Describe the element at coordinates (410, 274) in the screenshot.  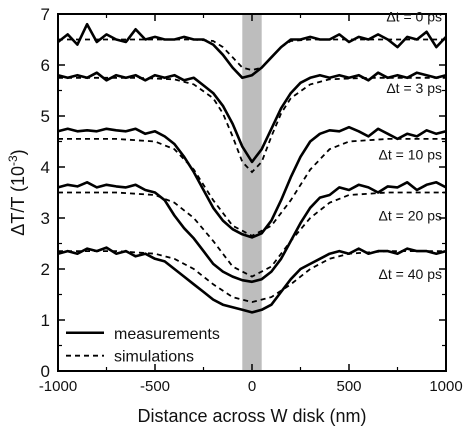
I see `series-label-4: Δt = 40 ps` at that location.